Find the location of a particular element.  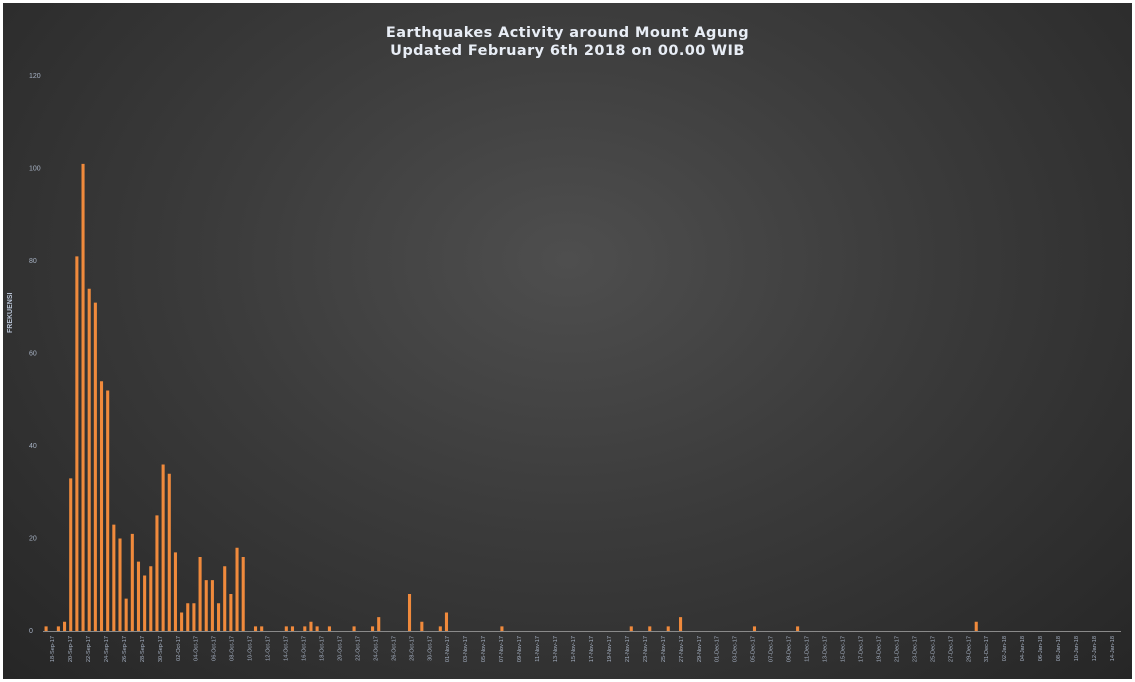

x-tick-label: 01-Dec-17 is located at coordinates (718, 649).